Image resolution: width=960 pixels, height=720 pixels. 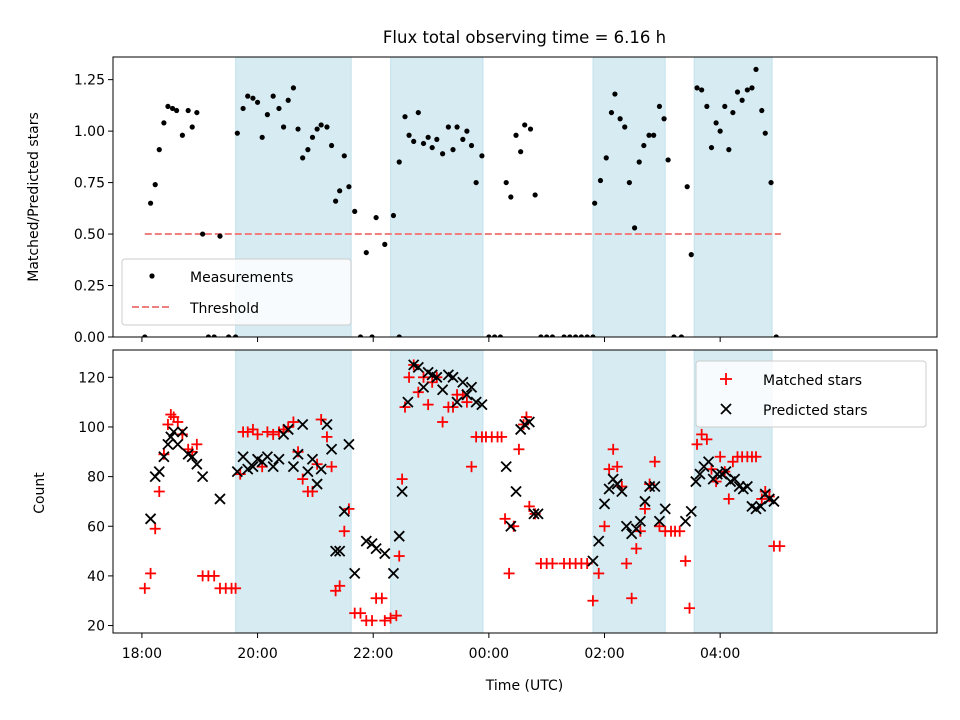 What do you see at coordinates (489, 654) in the screenshot?
I see `x-tick-label: 00:00` at bounding box center [489, 654].